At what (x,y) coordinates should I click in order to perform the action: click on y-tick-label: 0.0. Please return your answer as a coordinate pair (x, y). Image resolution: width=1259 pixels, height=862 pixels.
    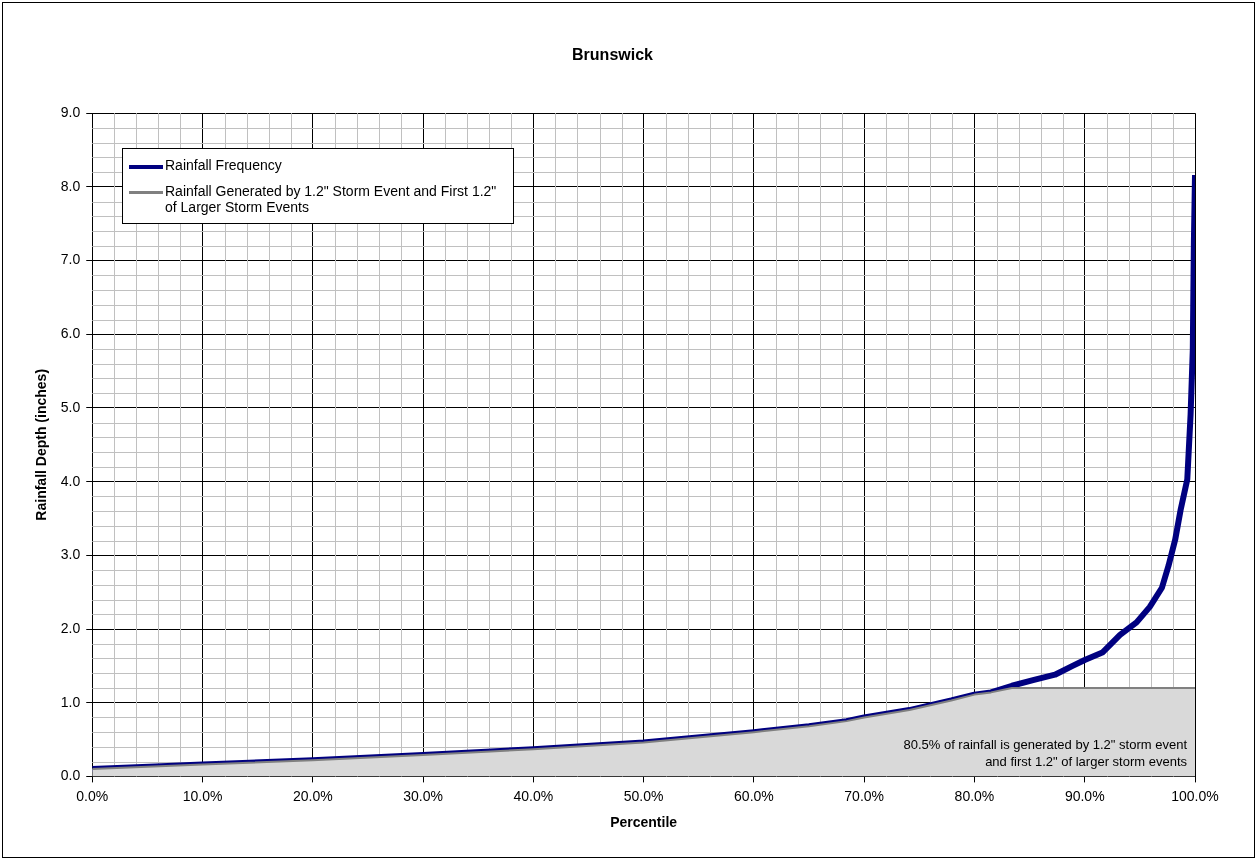
    Looking at the image, I should click on (70, 775).